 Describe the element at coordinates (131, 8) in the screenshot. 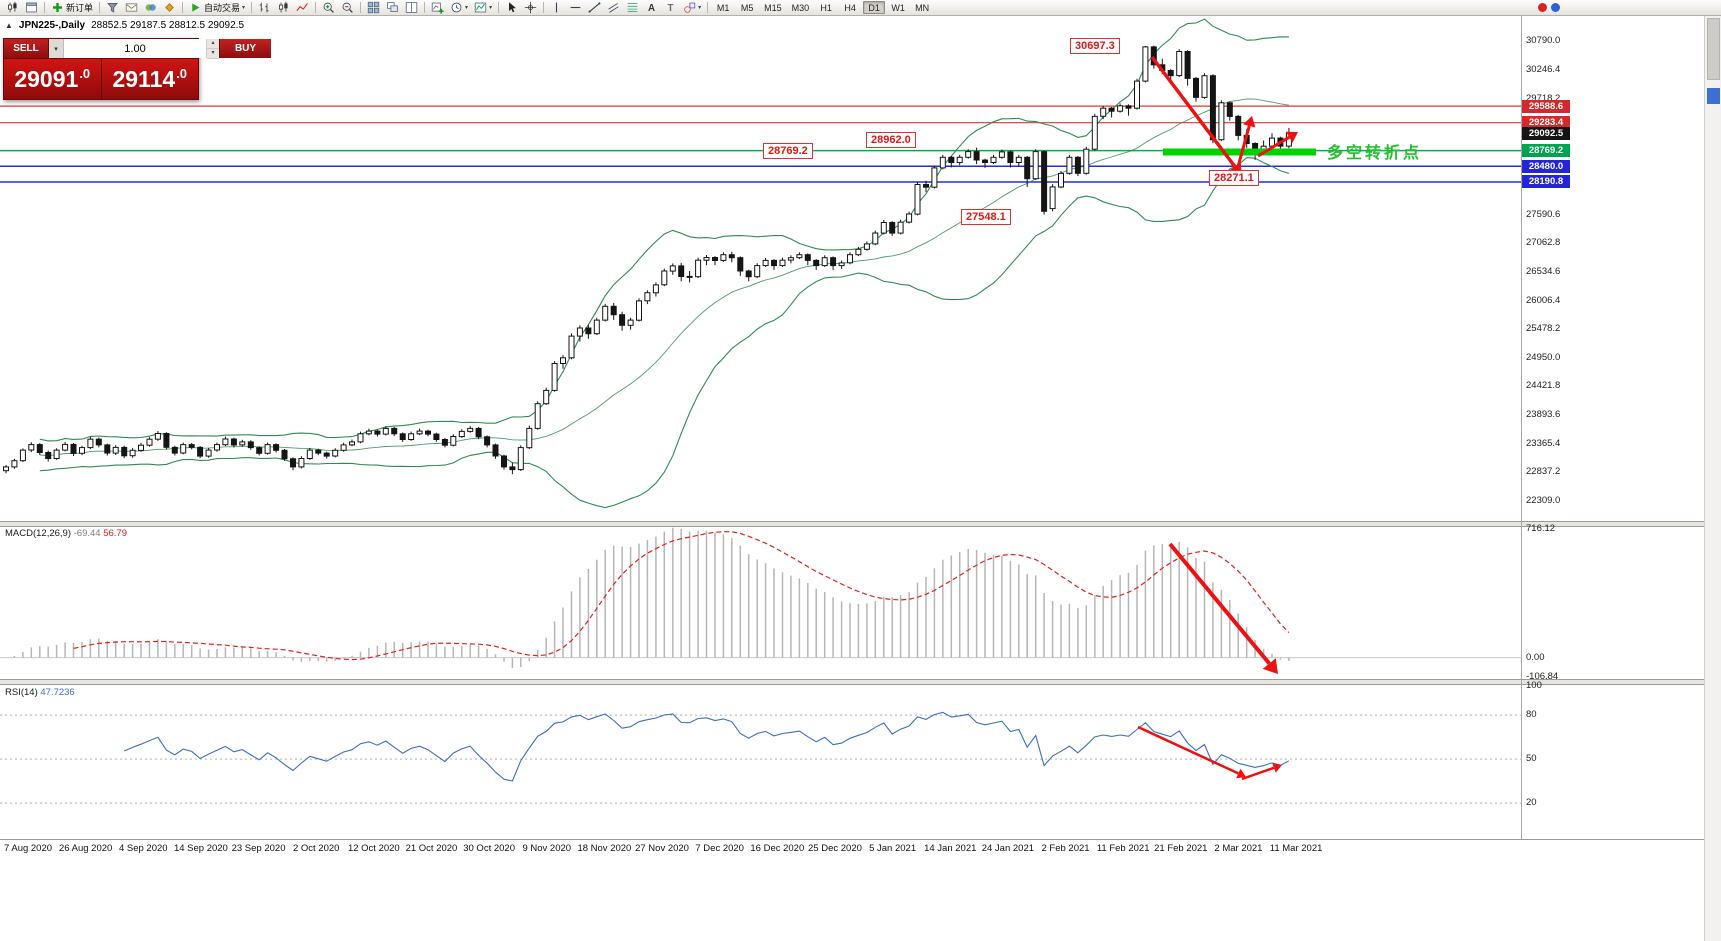

I see `mailbox-icon` at that location.